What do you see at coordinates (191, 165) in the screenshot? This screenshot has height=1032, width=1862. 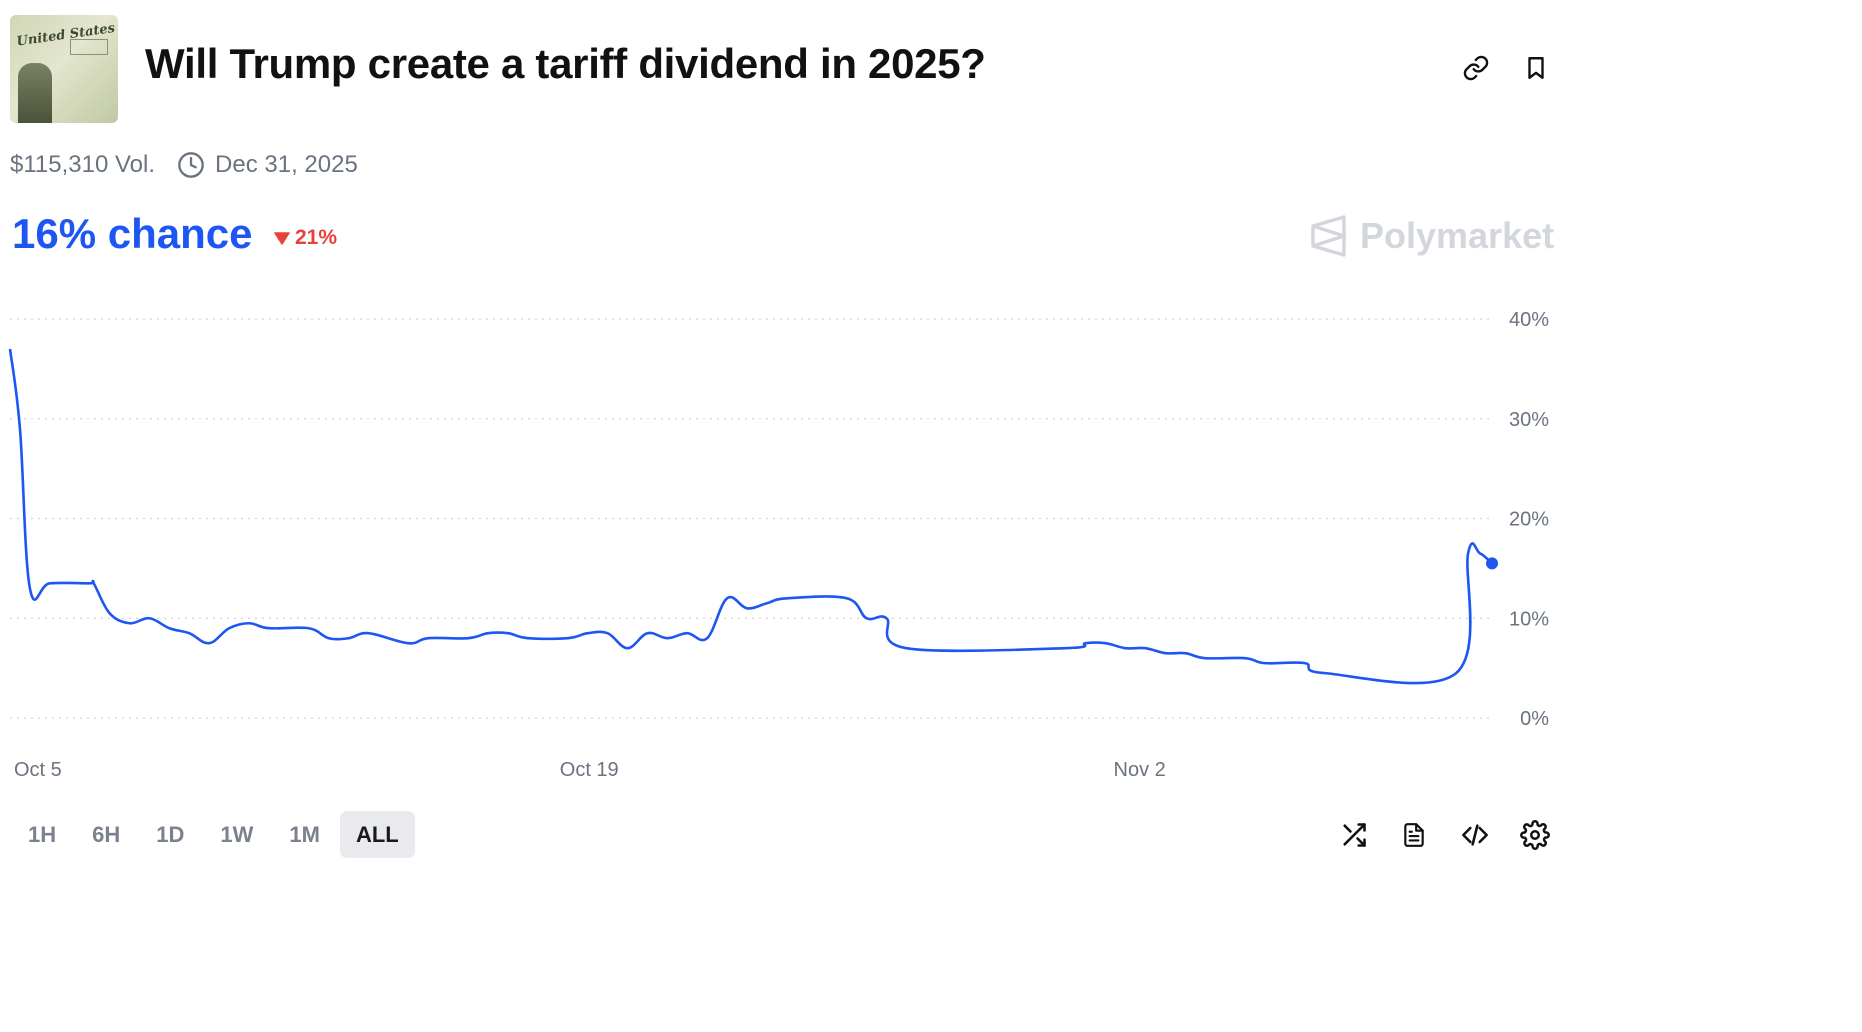 I see `clock-icon` at bounding box center [191, 165].